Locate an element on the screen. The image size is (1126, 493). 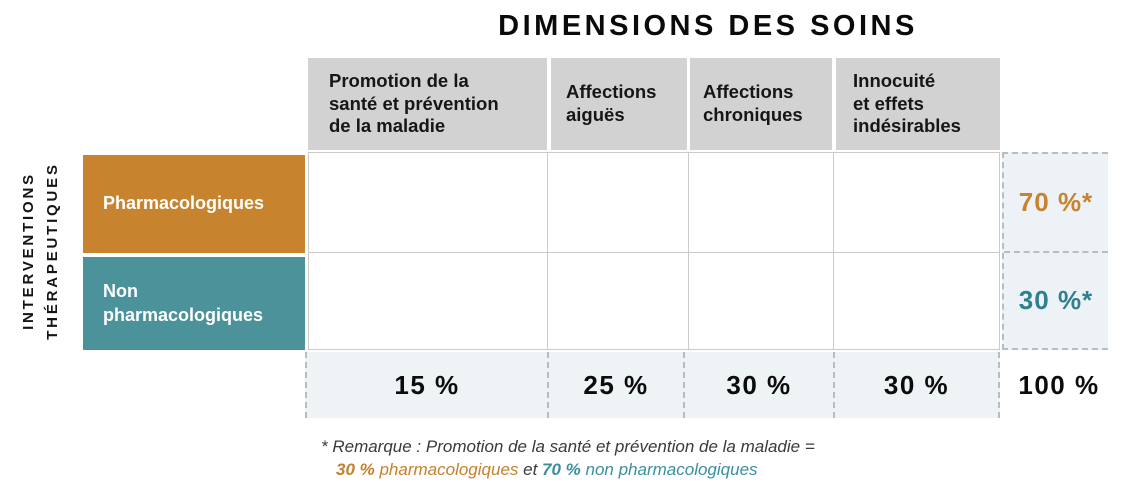
column-header-innocuite-label: Innocuité et effets indésirables is located at coordinates (907, 104).